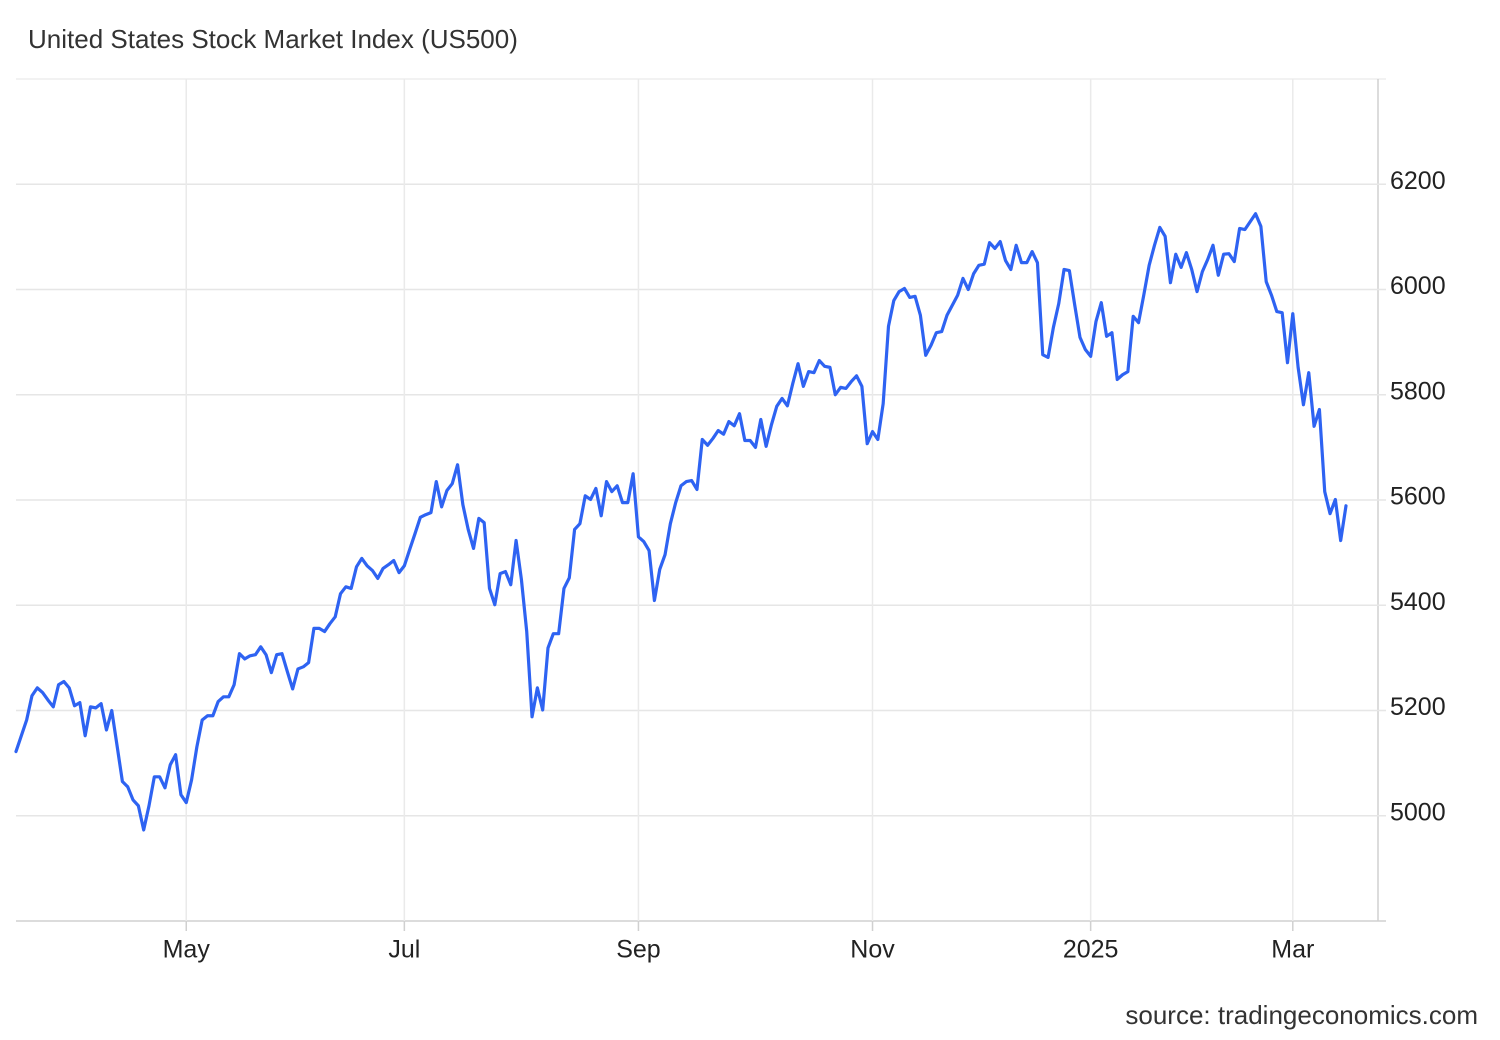  What do you see at coordinates (638, 950) in the screenshot?
I see `x-tick-label: Sep` at bounding box center [638, 950].